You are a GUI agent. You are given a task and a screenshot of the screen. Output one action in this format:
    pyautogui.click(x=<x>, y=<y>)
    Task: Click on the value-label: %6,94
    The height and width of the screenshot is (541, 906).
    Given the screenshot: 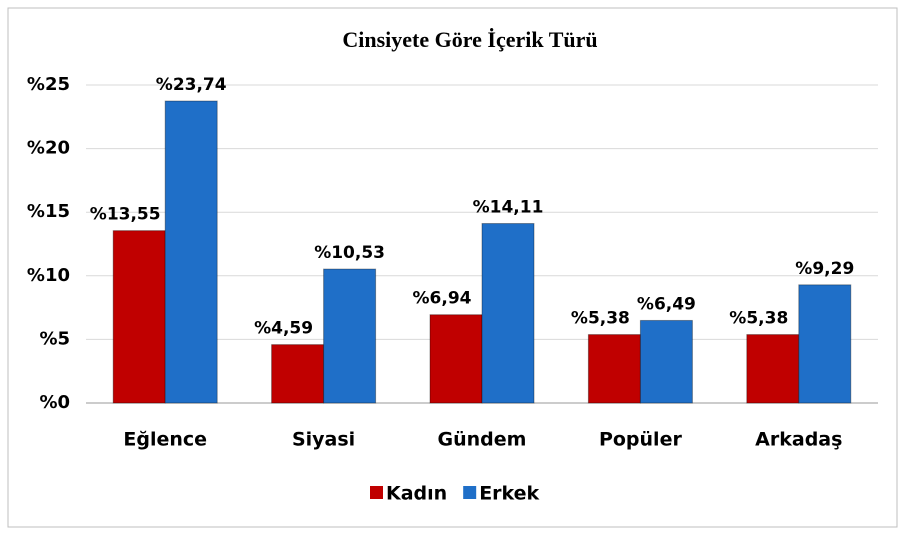 What is the action you would take?
    pyautogui.click(x=442, y=299)
    